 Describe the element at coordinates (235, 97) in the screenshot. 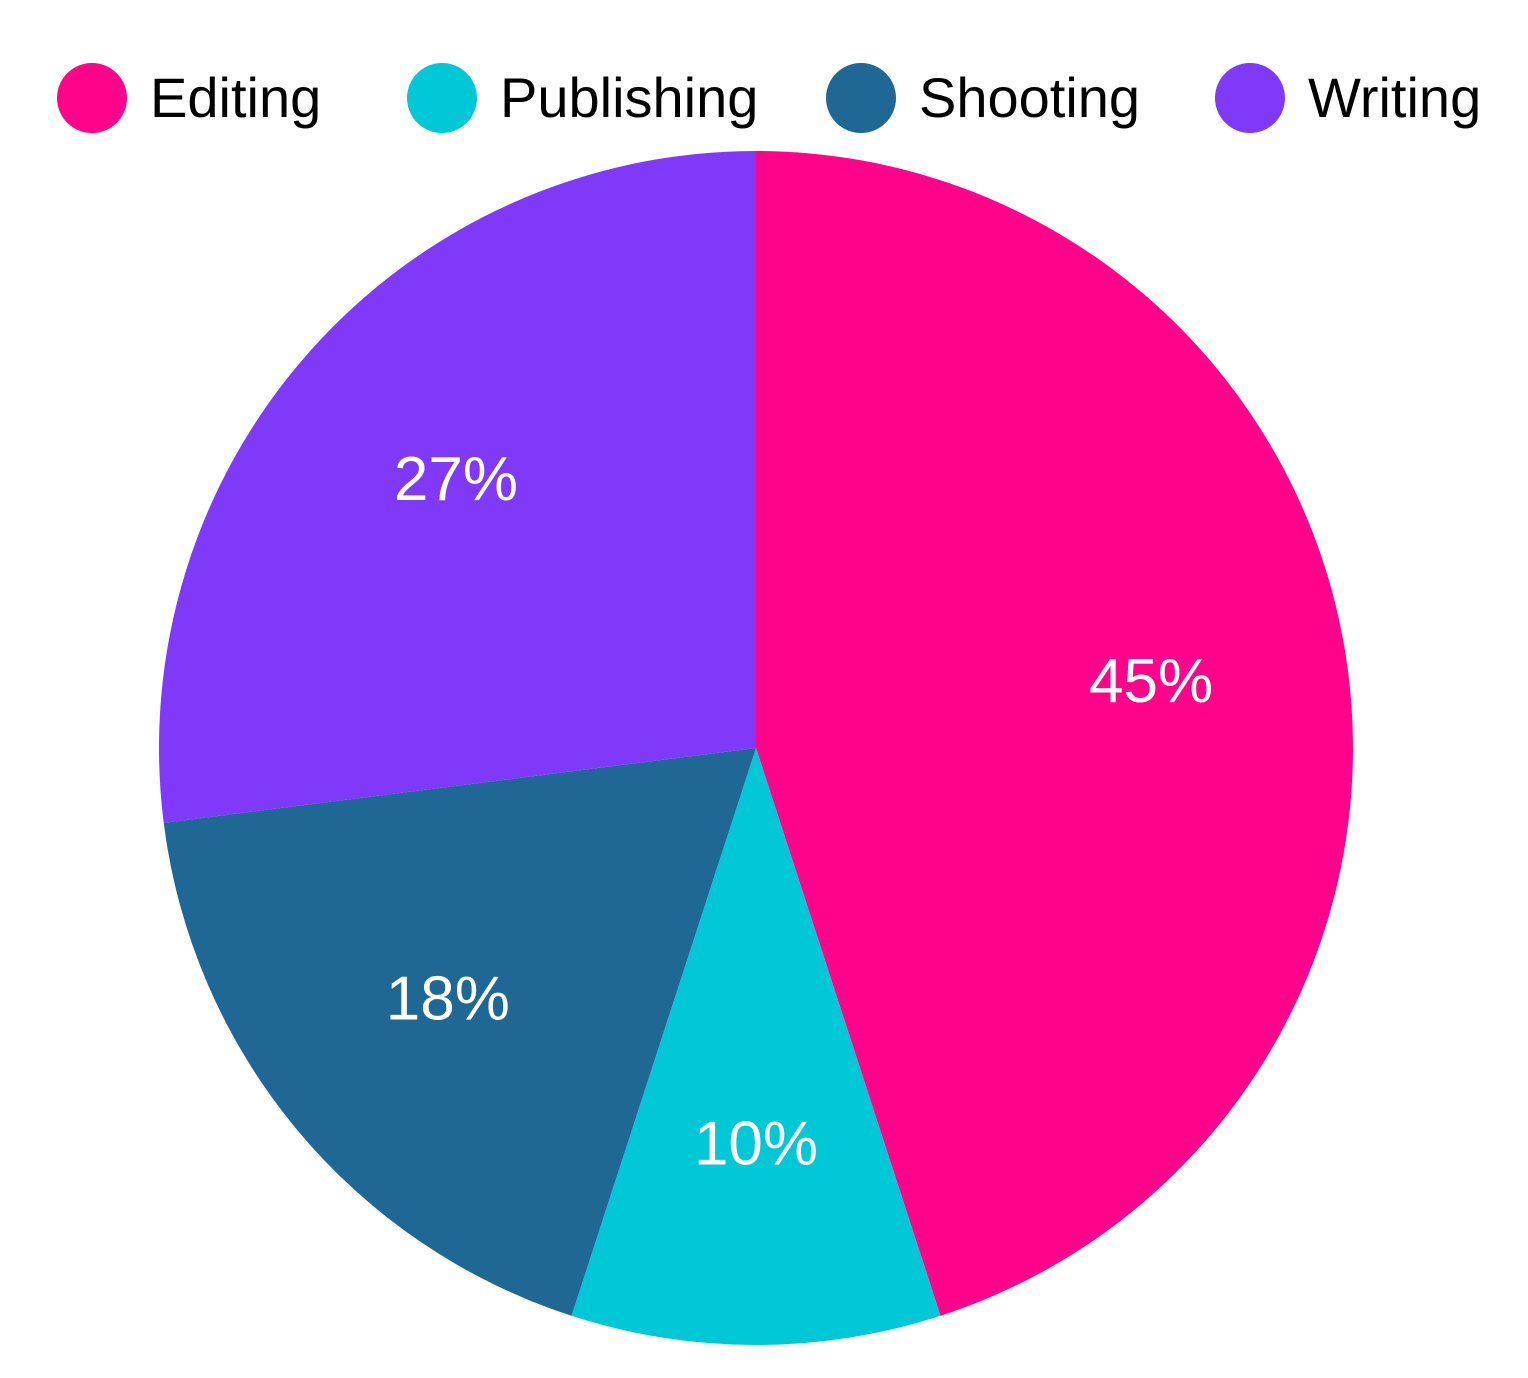

I see `legend-label: Editing` at that location.